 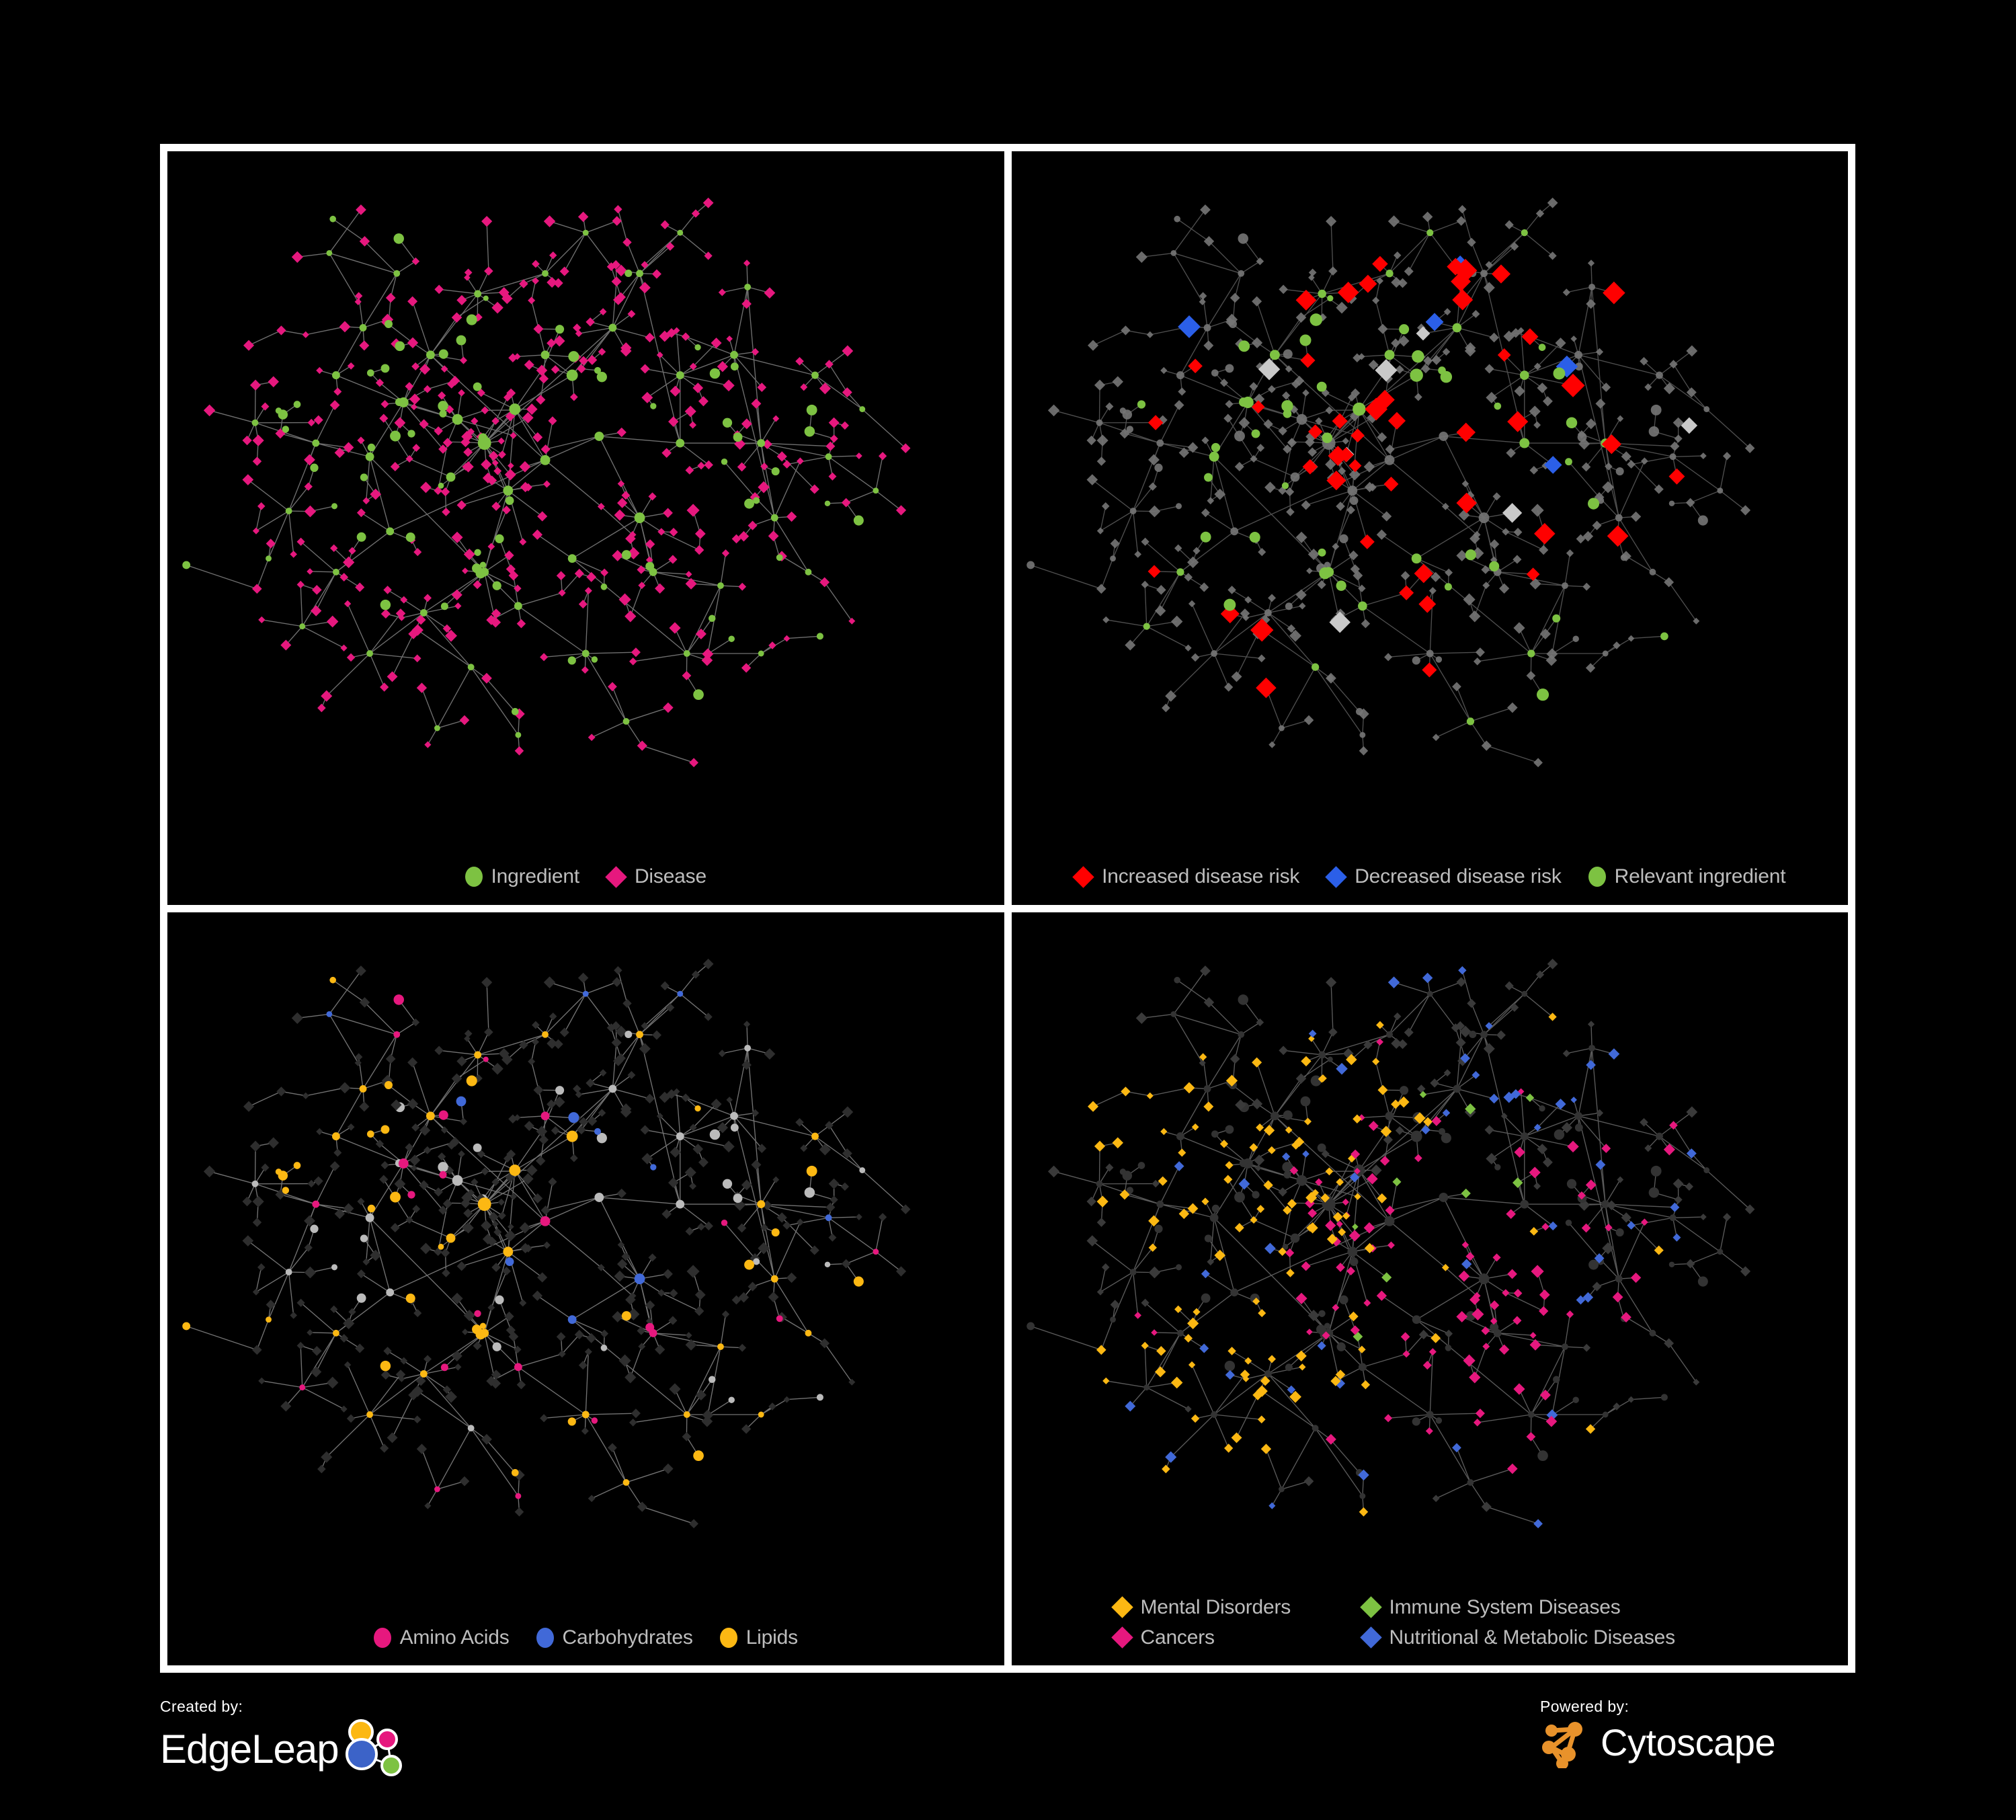 What do you see at coordinates (249, 1749) in the screenshot?
I see `edgeleap-wordmark: EdgeLeap` at bounding box center [249, 1749].